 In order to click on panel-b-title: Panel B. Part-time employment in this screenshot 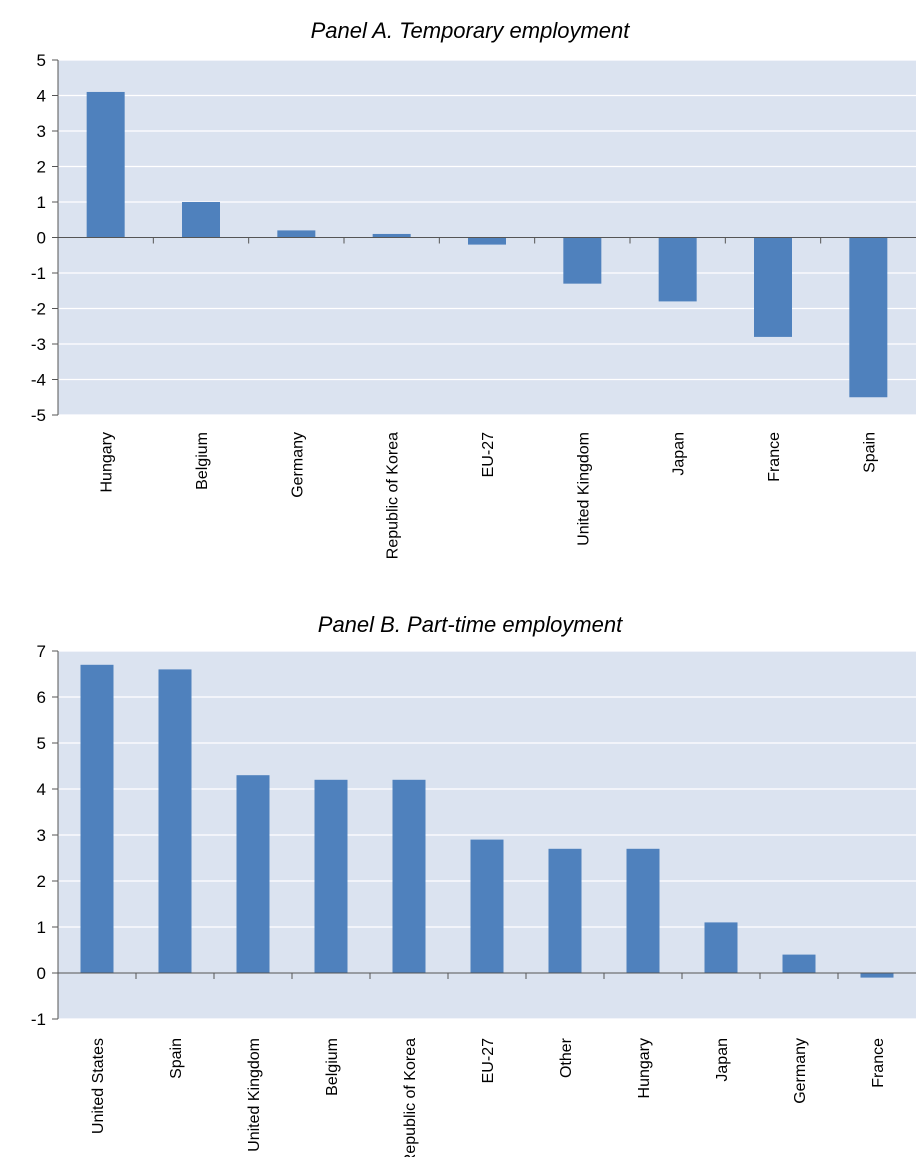, I will do `click(470, 624)`.